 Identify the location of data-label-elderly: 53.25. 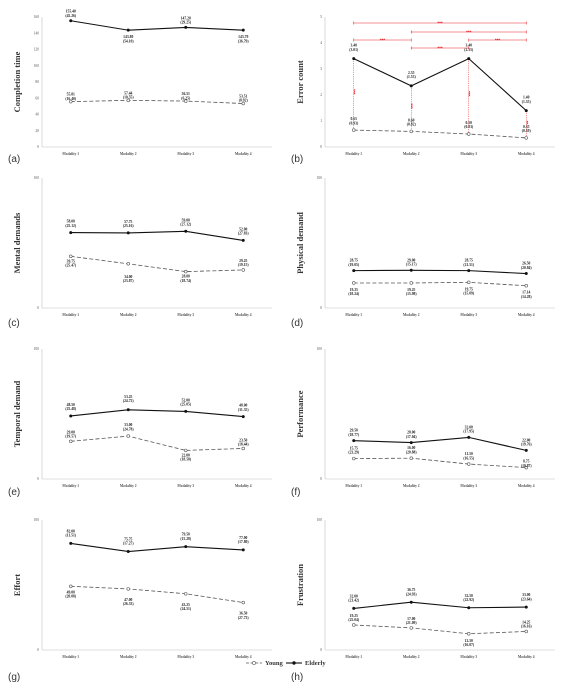
(128, 397).